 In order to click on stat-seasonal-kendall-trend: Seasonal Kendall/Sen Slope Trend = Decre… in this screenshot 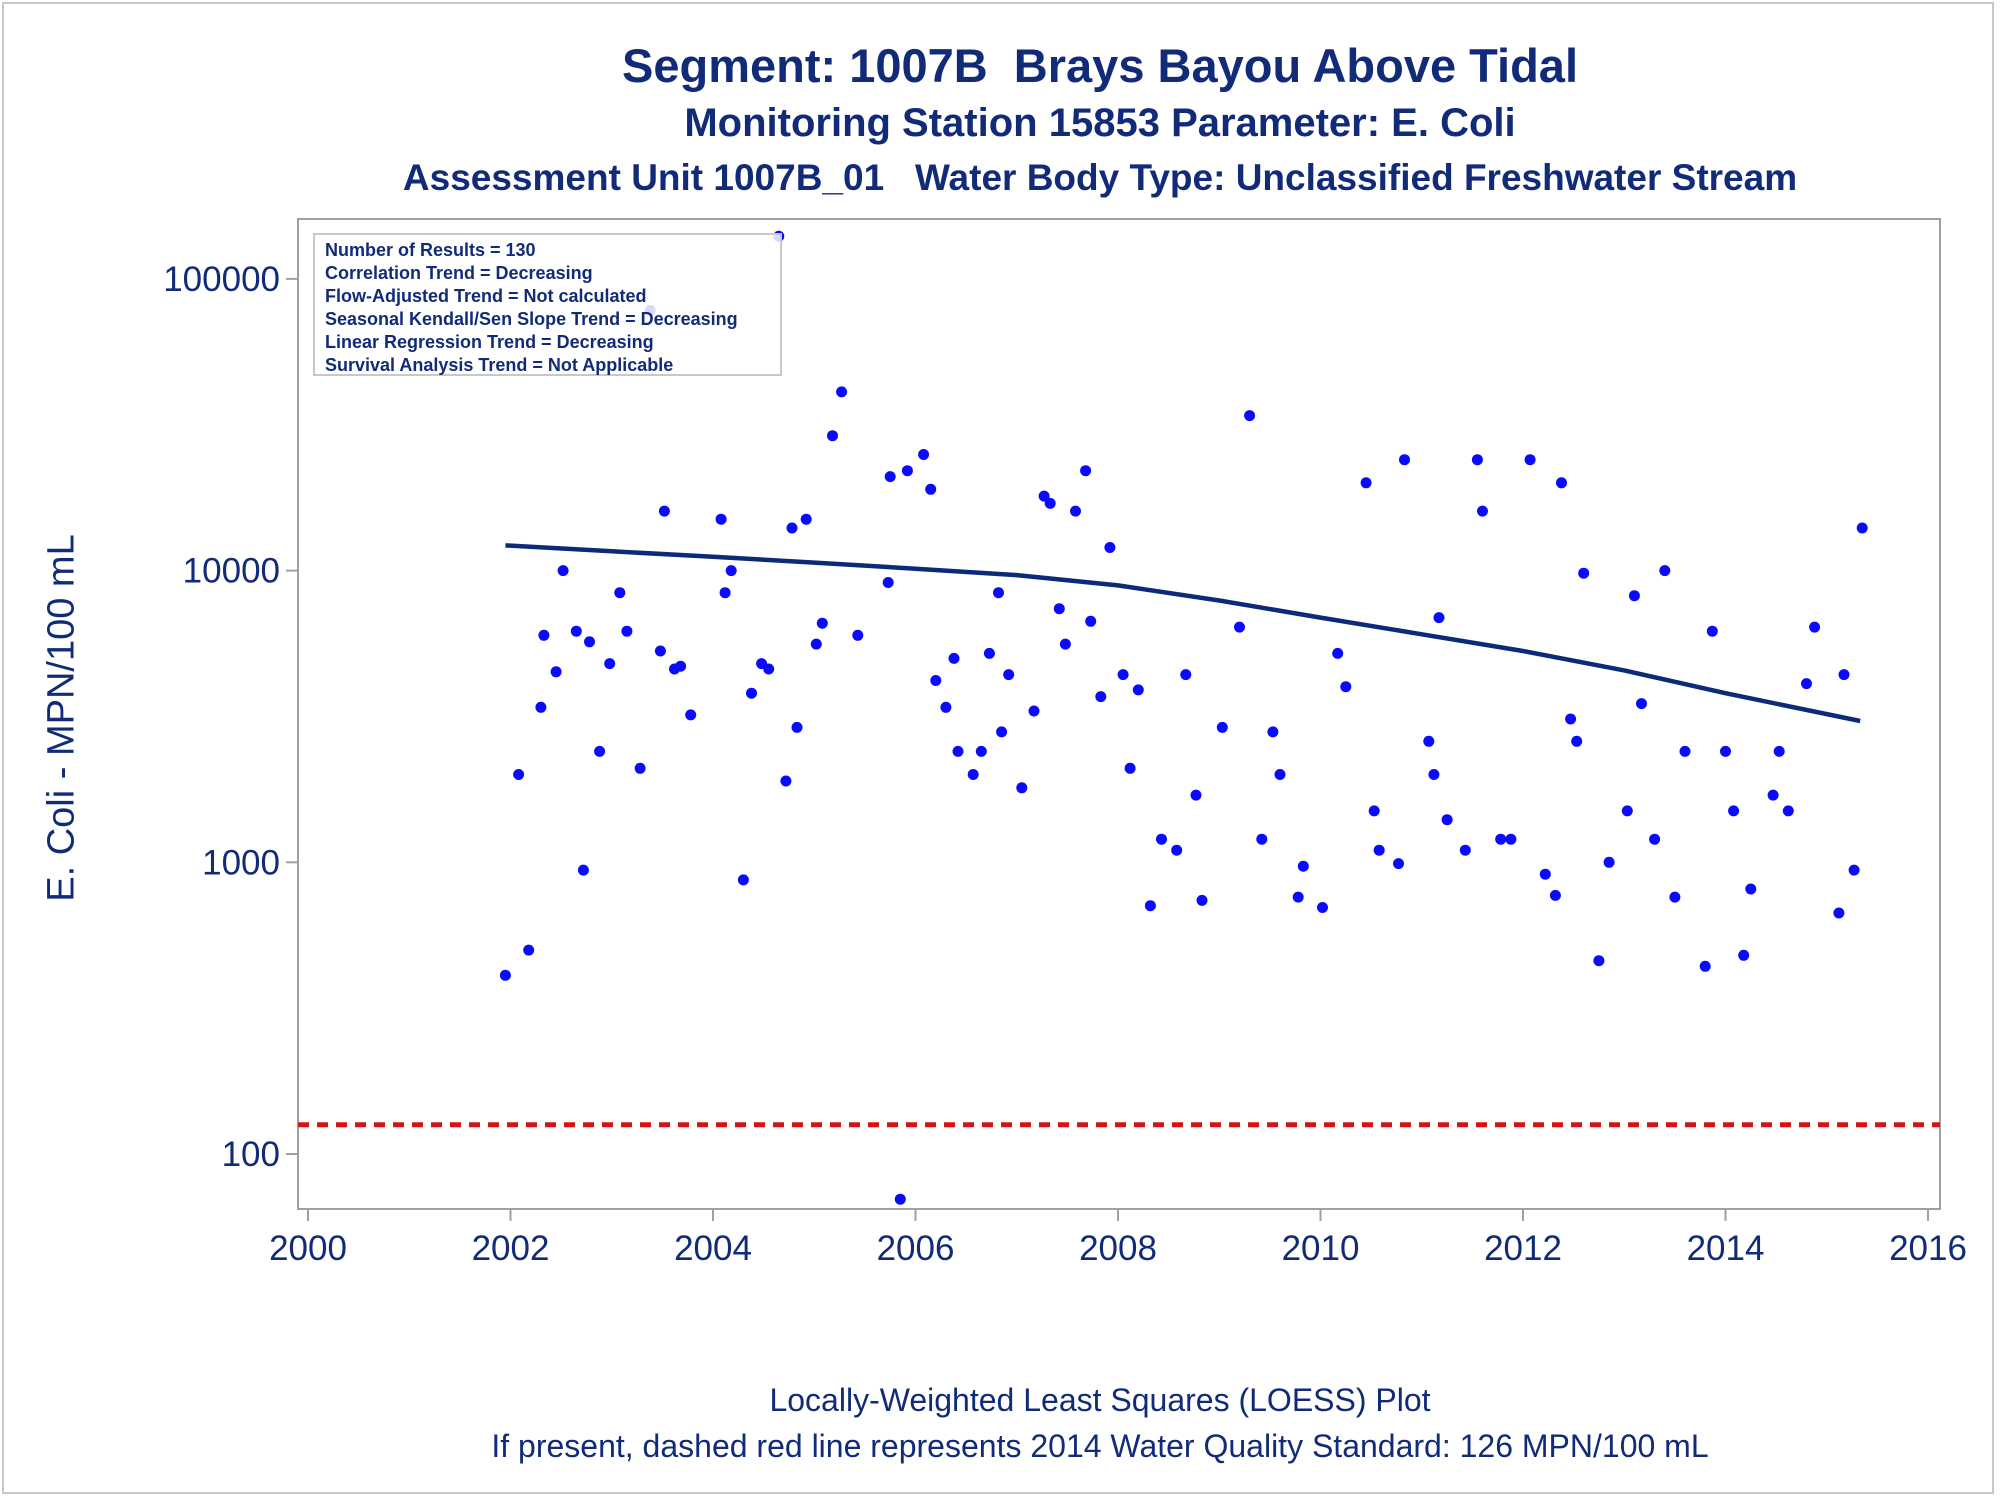, I will do `click(531, 319)`.